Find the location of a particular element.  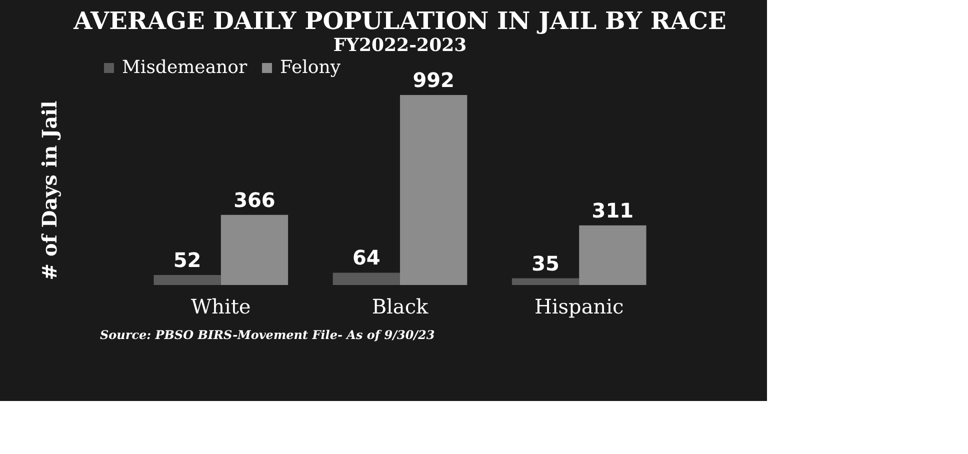

chart-title: AVERAGE DAILY POPULATION IN JAIL BY RACE is located at coordinates (399, 20).